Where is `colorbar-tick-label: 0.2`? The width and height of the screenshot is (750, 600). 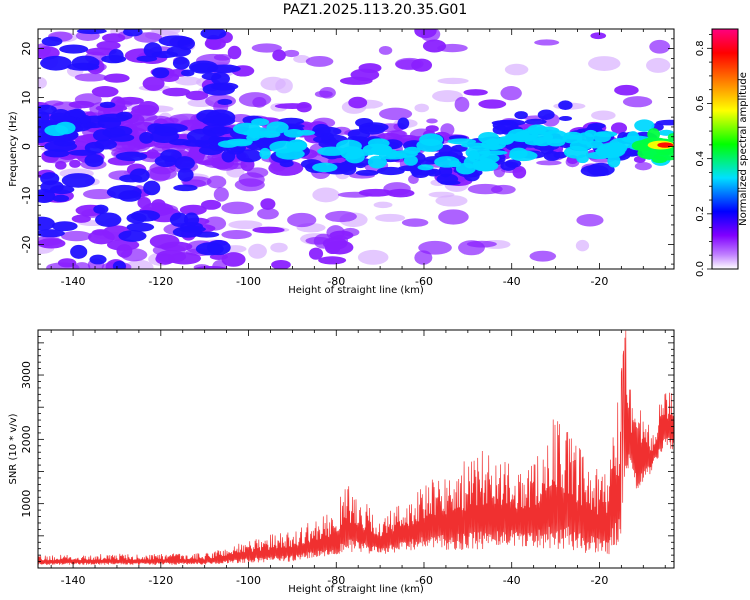
colorbar-tick-label: 0.2 is located at coordinates (700, 214).